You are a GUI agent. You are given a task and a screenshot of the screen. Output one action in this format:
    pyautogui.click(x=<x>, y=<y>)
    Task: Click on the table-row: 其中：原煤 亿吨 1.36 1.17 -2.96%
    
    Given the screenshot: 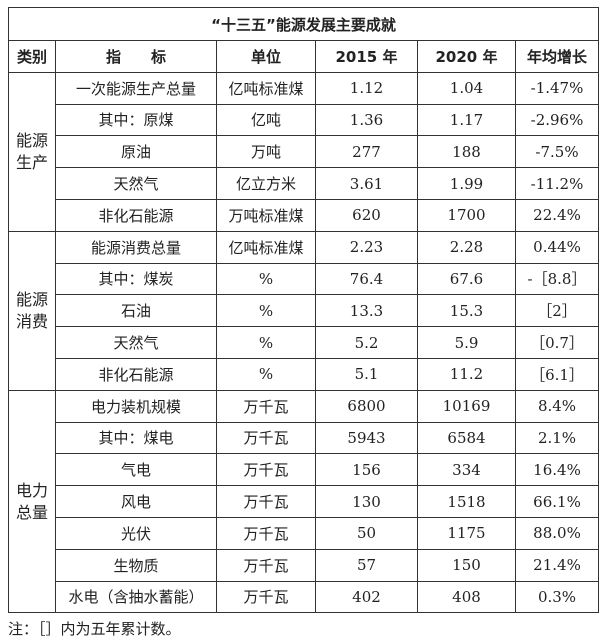 What is the action you would take?
    pyautogui.click(x=304, y=120)
    